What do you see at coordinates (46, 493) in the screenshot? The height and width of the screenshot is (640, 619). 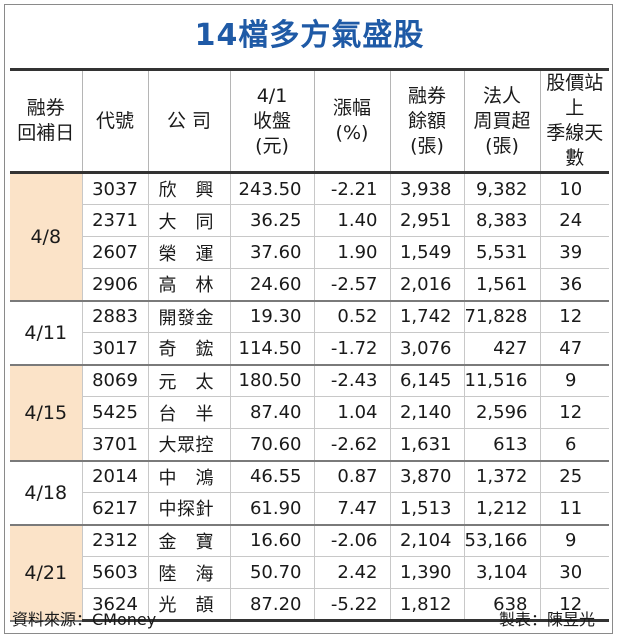 I see `cover-date: 4/18` at bounding box center [46, 493].